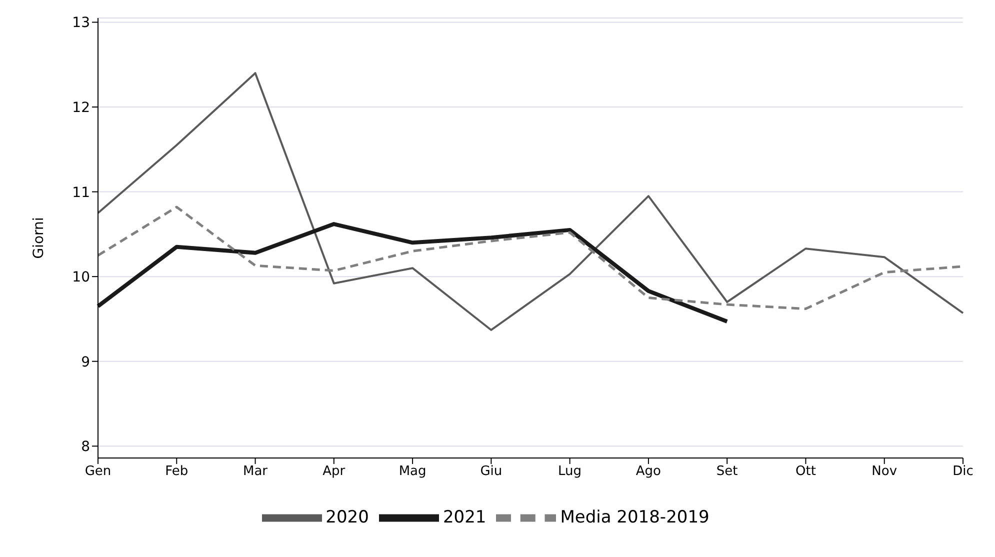  Describe the element at coordinates (491, 472) in the screenshot. I see `x-tick-label: Giu` at that location.